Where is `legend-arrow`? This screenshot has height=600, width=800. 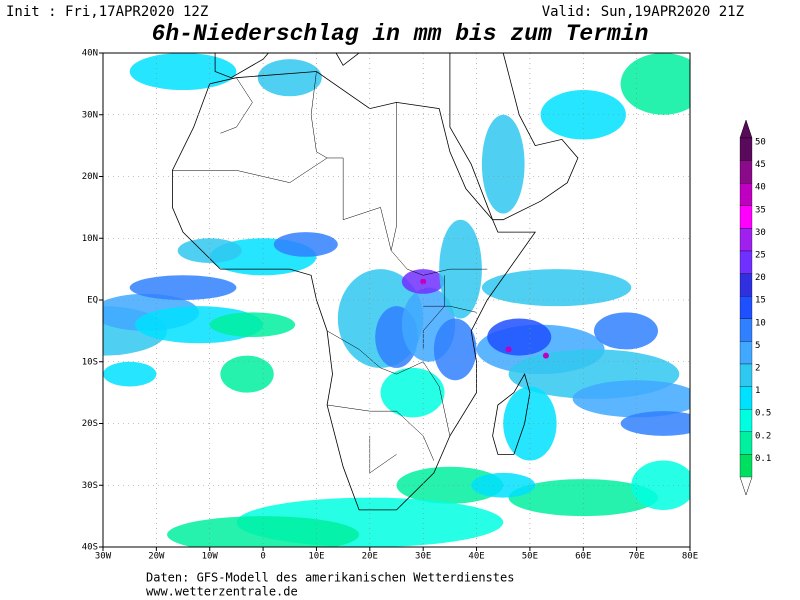
legend-arrow is located at coordinates (746, 129).